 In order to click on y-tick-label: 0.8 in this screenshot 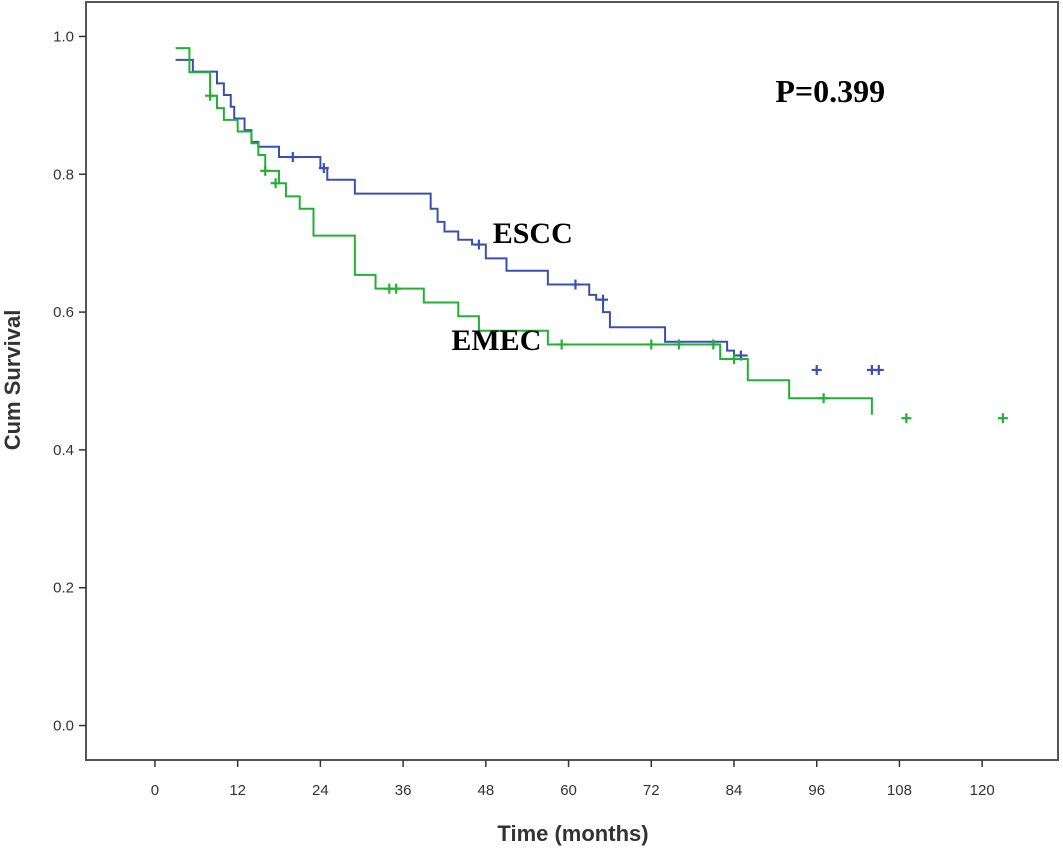, I will do `click(63, 174)`.